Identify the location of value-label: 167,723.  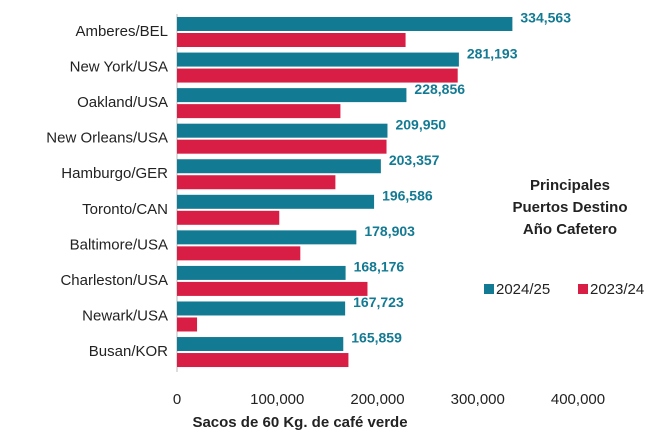
(378, 302).